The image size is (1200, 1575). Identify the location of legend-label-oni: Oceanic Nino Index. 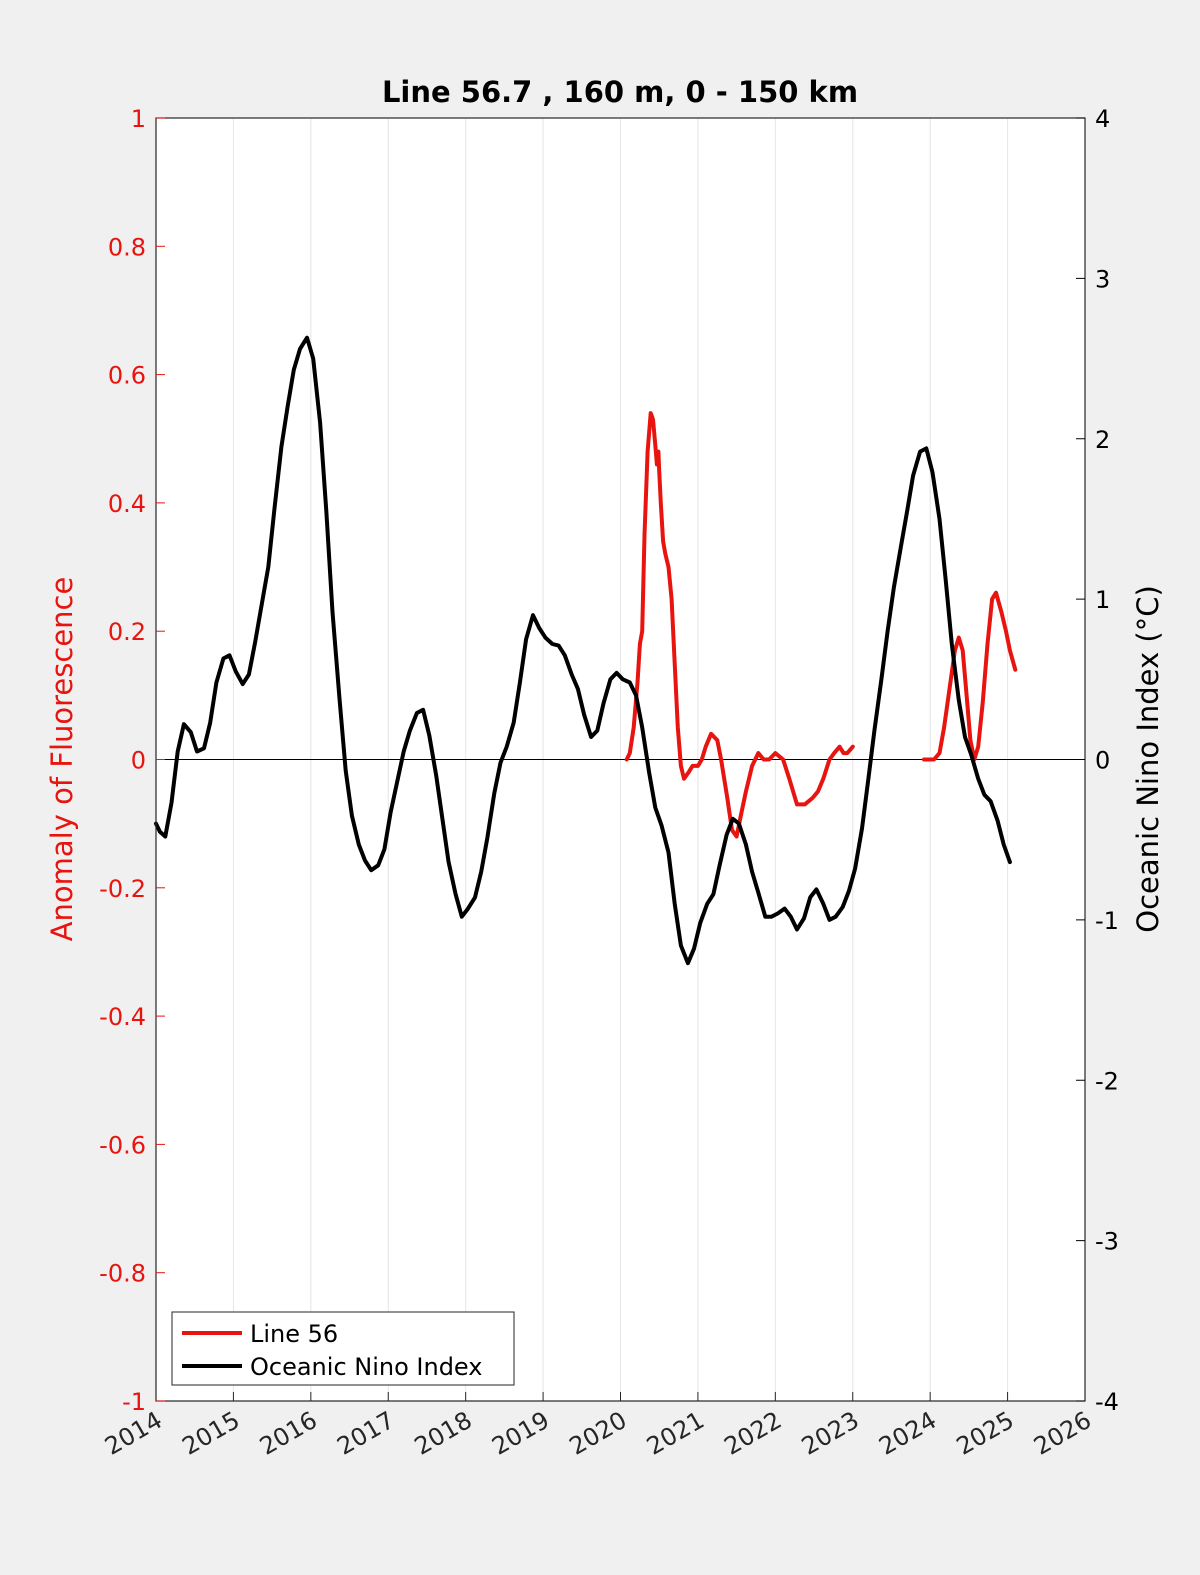
(366, 1367).